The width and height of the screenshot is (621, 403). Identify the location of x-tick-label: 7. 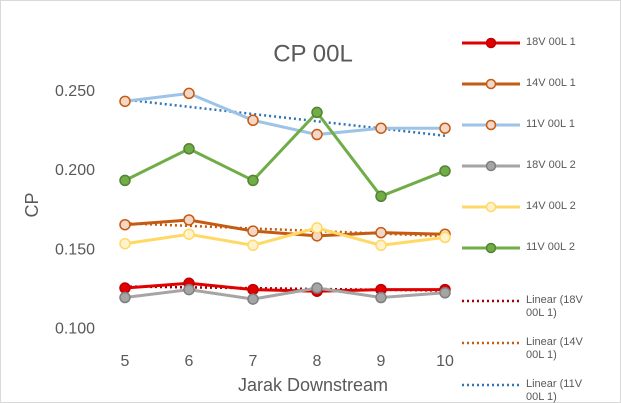
(253, 361).